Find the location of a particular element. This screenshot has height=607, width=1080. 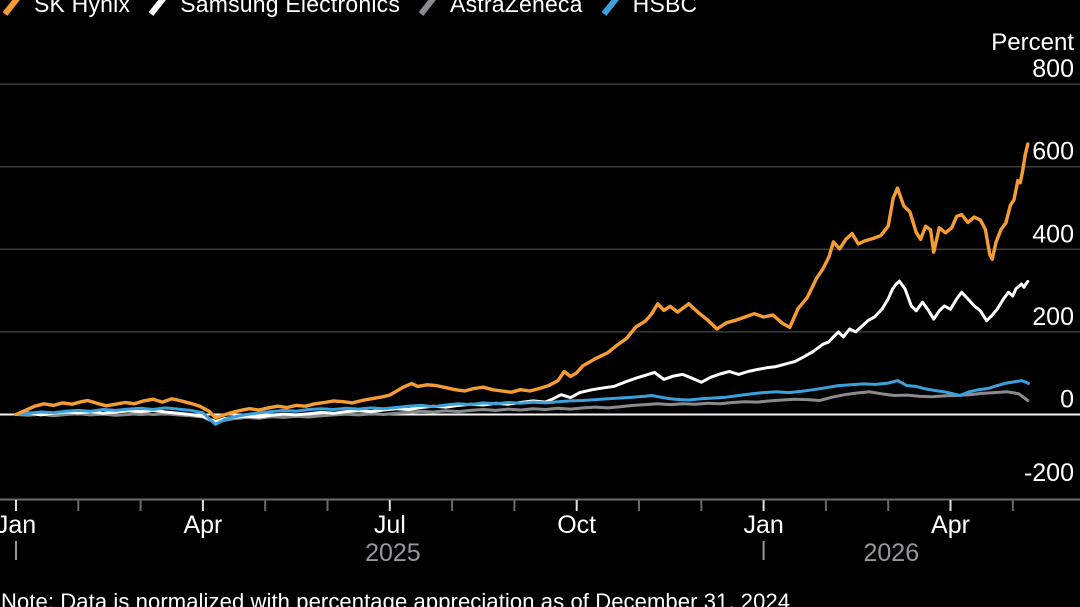

y-axis-unit-label: Percent is located at coordinates (1032, 42).